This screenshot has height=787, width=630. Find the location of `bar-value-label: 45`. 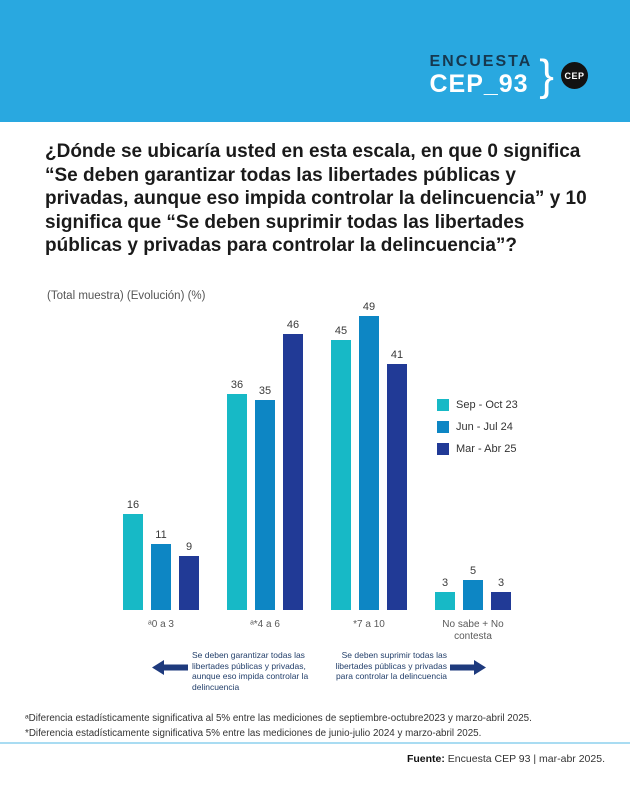

bar-value-label: 45 is located at coordinates (341, 331).